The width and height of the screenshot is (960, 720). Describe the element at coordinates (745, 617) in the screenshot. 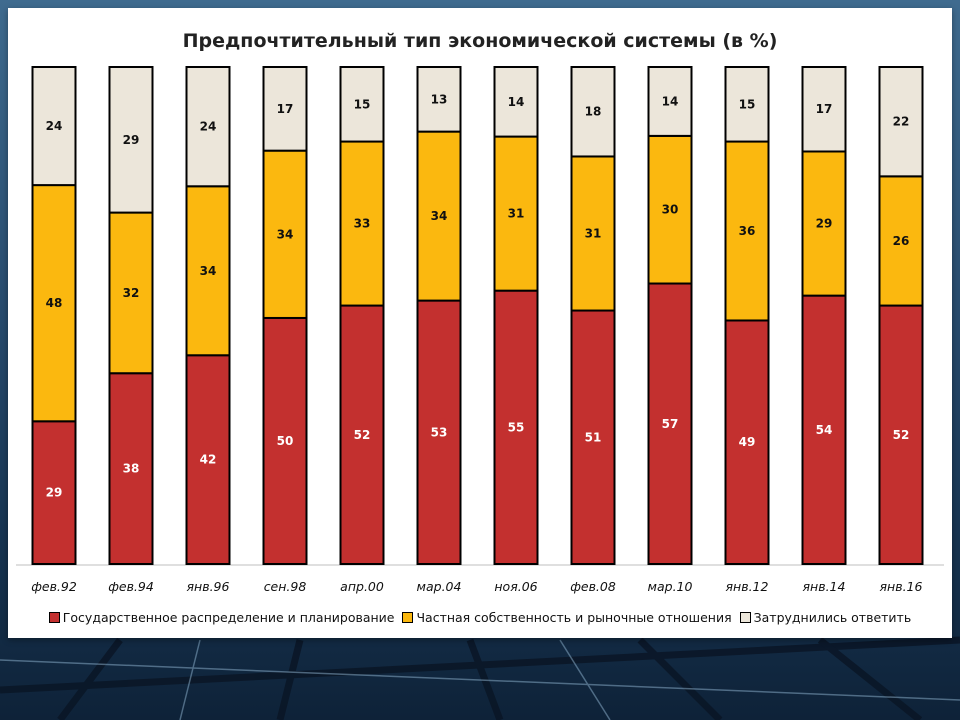

I see `legend-swatch-undecided` at that location.